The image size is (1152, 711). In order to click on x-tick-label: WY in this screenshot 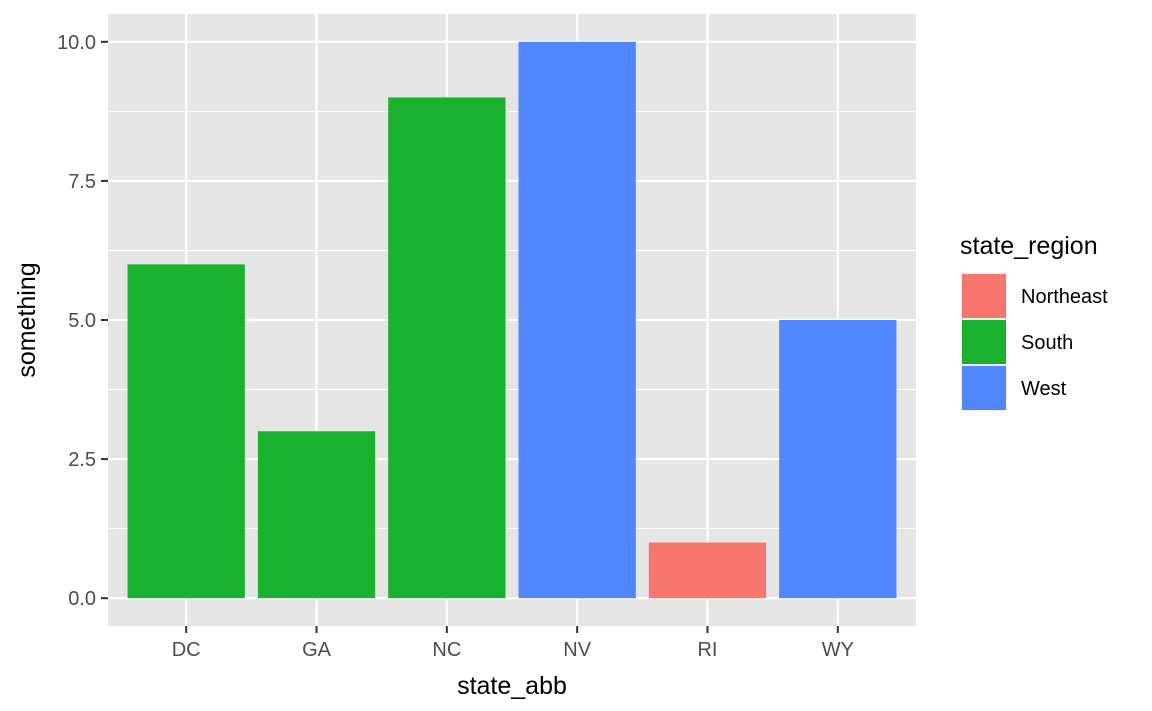, I will do `click(838, 650)`.